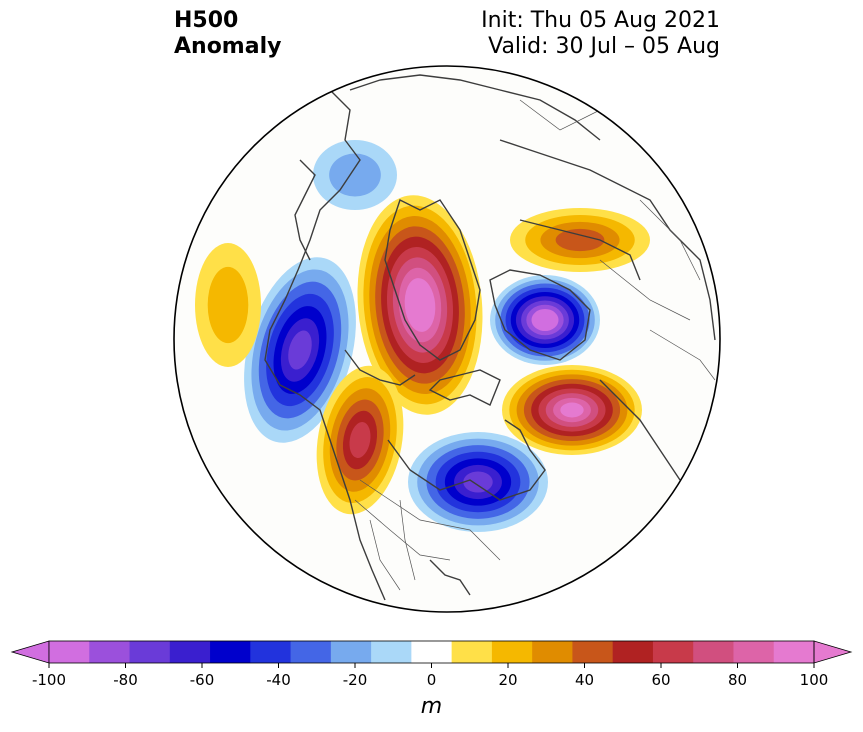 Image resolution: width=863 pixels, height=732 pixels. Describe the element at coordinates (604, 46) in the screenshot. I see `valid-label: Valid: 30 Jul – 05 Aug` at that location.